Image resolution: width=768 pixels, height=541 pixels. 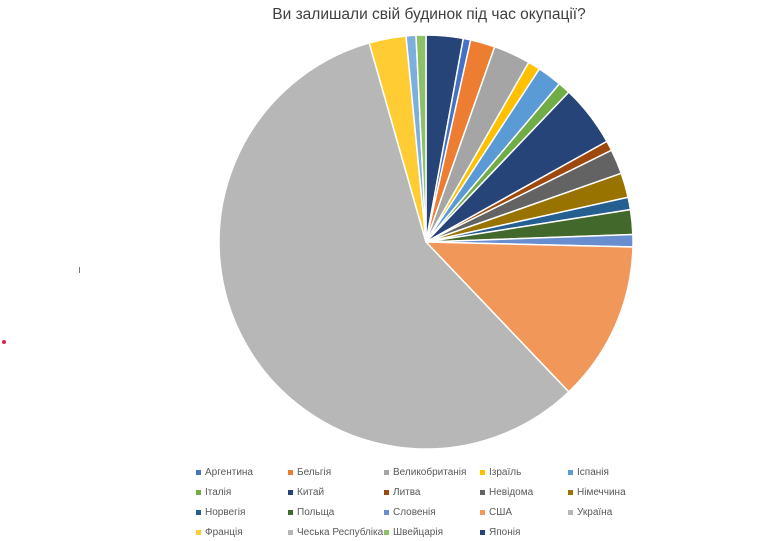 I want to click on legend-item: Невідома, so click(x=524, y=492).